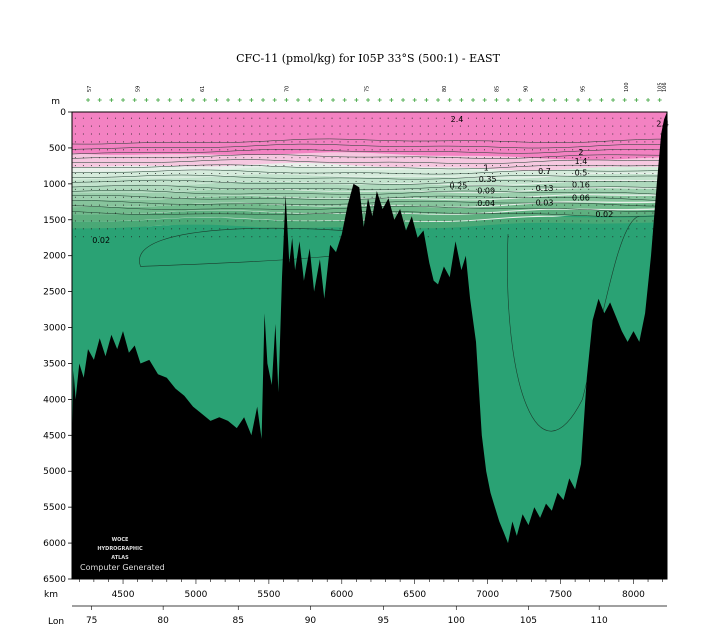 The height and width of the screenshot is (640, 710). Describe the element at coordinates (383, 621) in the screenshot. I see `lon-tick-label: 95` at that location.